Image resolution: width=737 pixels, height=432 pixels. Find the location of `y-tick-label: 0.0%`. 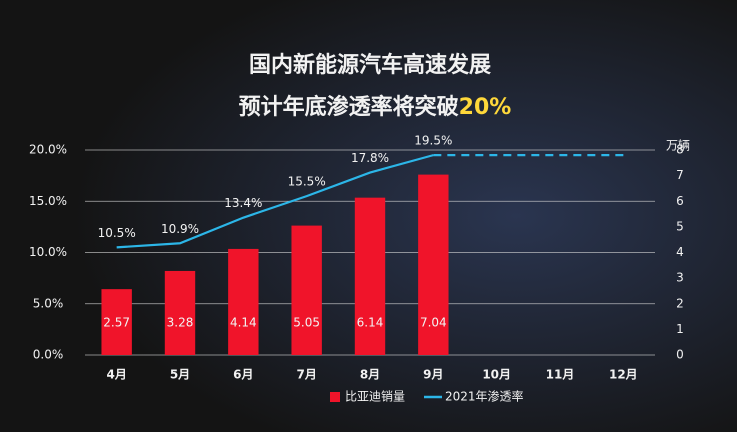

y-tick-label: 0.0% is located at coordinates (48, 355).